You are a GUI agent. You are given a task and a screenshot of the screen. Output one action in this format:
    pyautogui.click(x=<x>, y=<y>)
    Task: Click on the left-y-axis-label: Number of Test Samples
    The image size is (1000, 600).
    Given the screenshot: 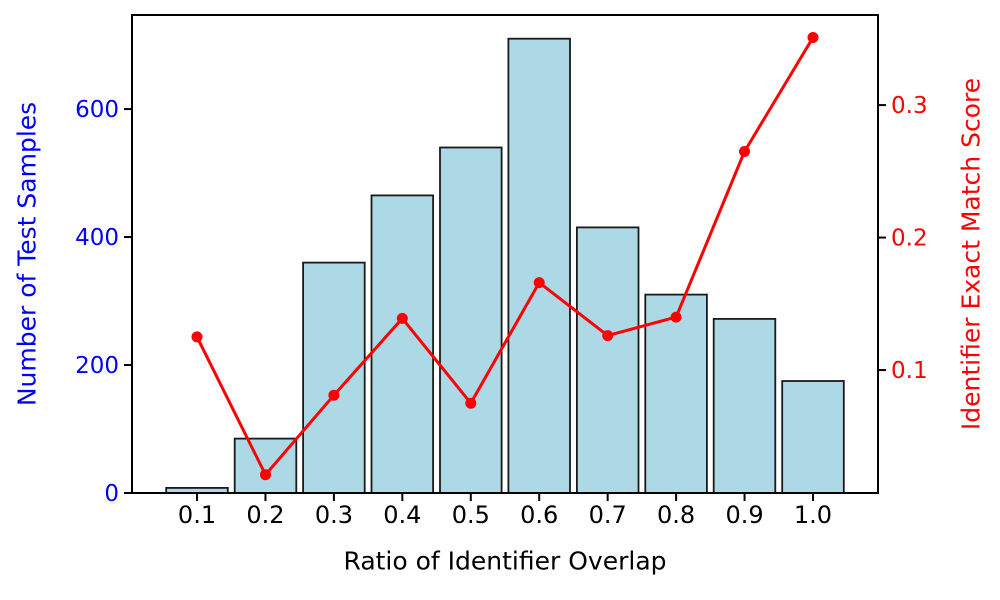 What is the action you would take?
    pyautogui.click(x=27, y=254)
    